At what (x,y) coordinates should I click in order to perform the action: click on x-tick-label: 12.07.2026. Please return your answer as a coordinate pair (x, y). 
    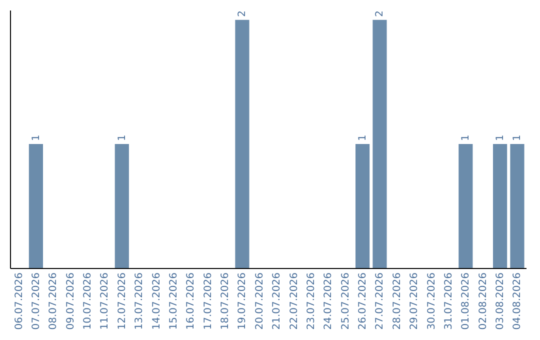
    Looking at the image, I should click on (122, 301).